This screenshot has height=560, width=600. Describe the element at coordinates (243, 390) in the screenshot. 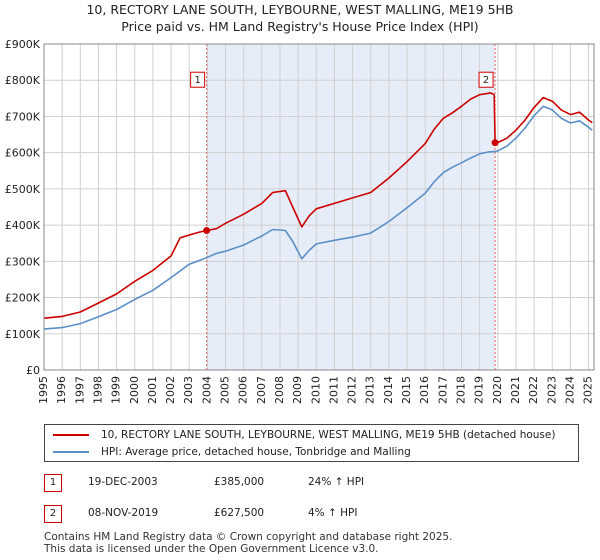

I see `x-tick-label: 2006` at that location.